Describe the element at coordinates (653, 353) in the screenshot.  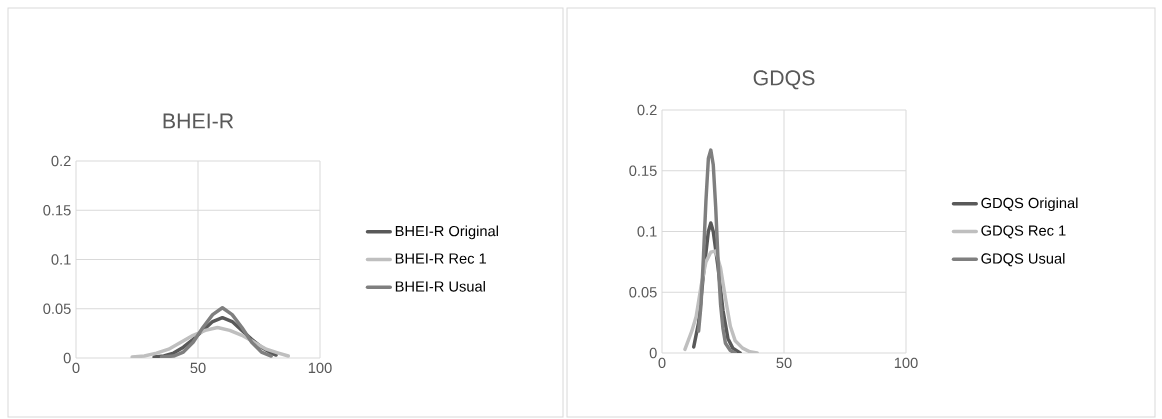
I see `y-tick-label: 0` at that location.